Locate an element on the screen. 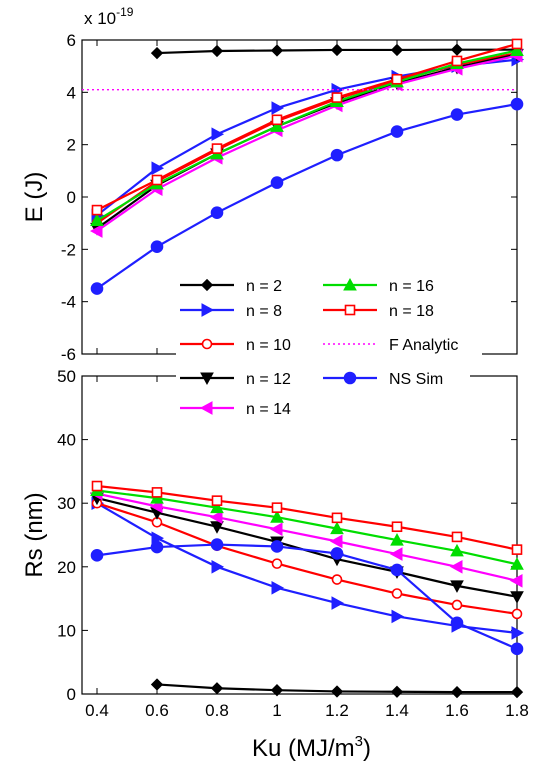 The height and width of the screenshot is (770, 545). legend-label: n = 12 is located at coordinates (268, 379).